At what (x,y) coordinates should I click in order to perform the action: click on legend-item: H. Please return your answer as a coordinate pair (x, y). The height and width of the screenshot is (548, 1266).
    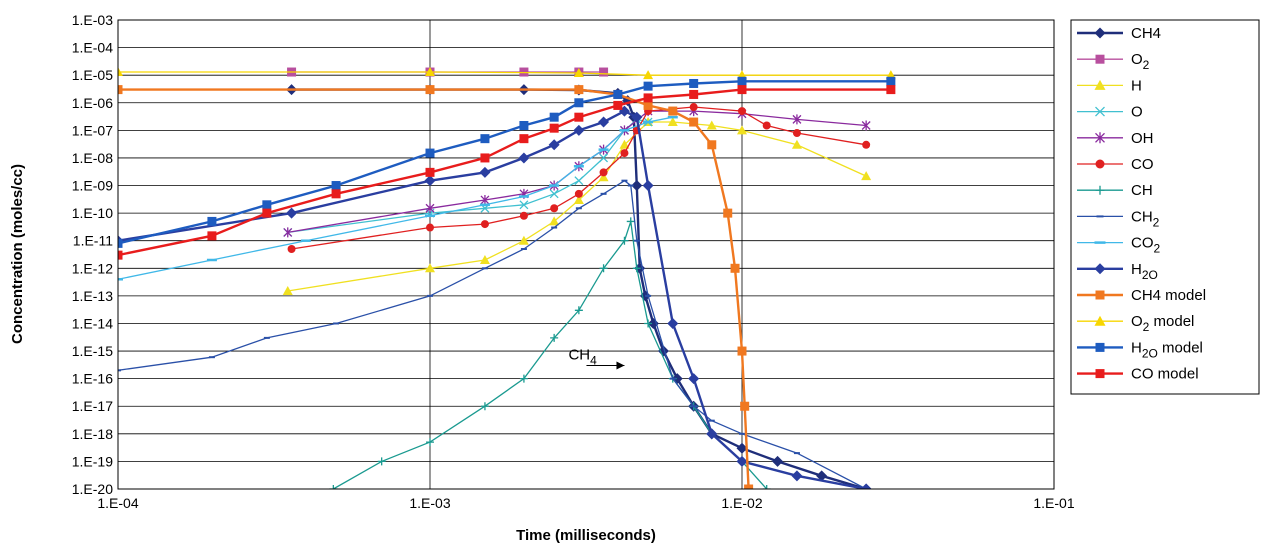
    Looking at the image, I should click on (1109, 85).